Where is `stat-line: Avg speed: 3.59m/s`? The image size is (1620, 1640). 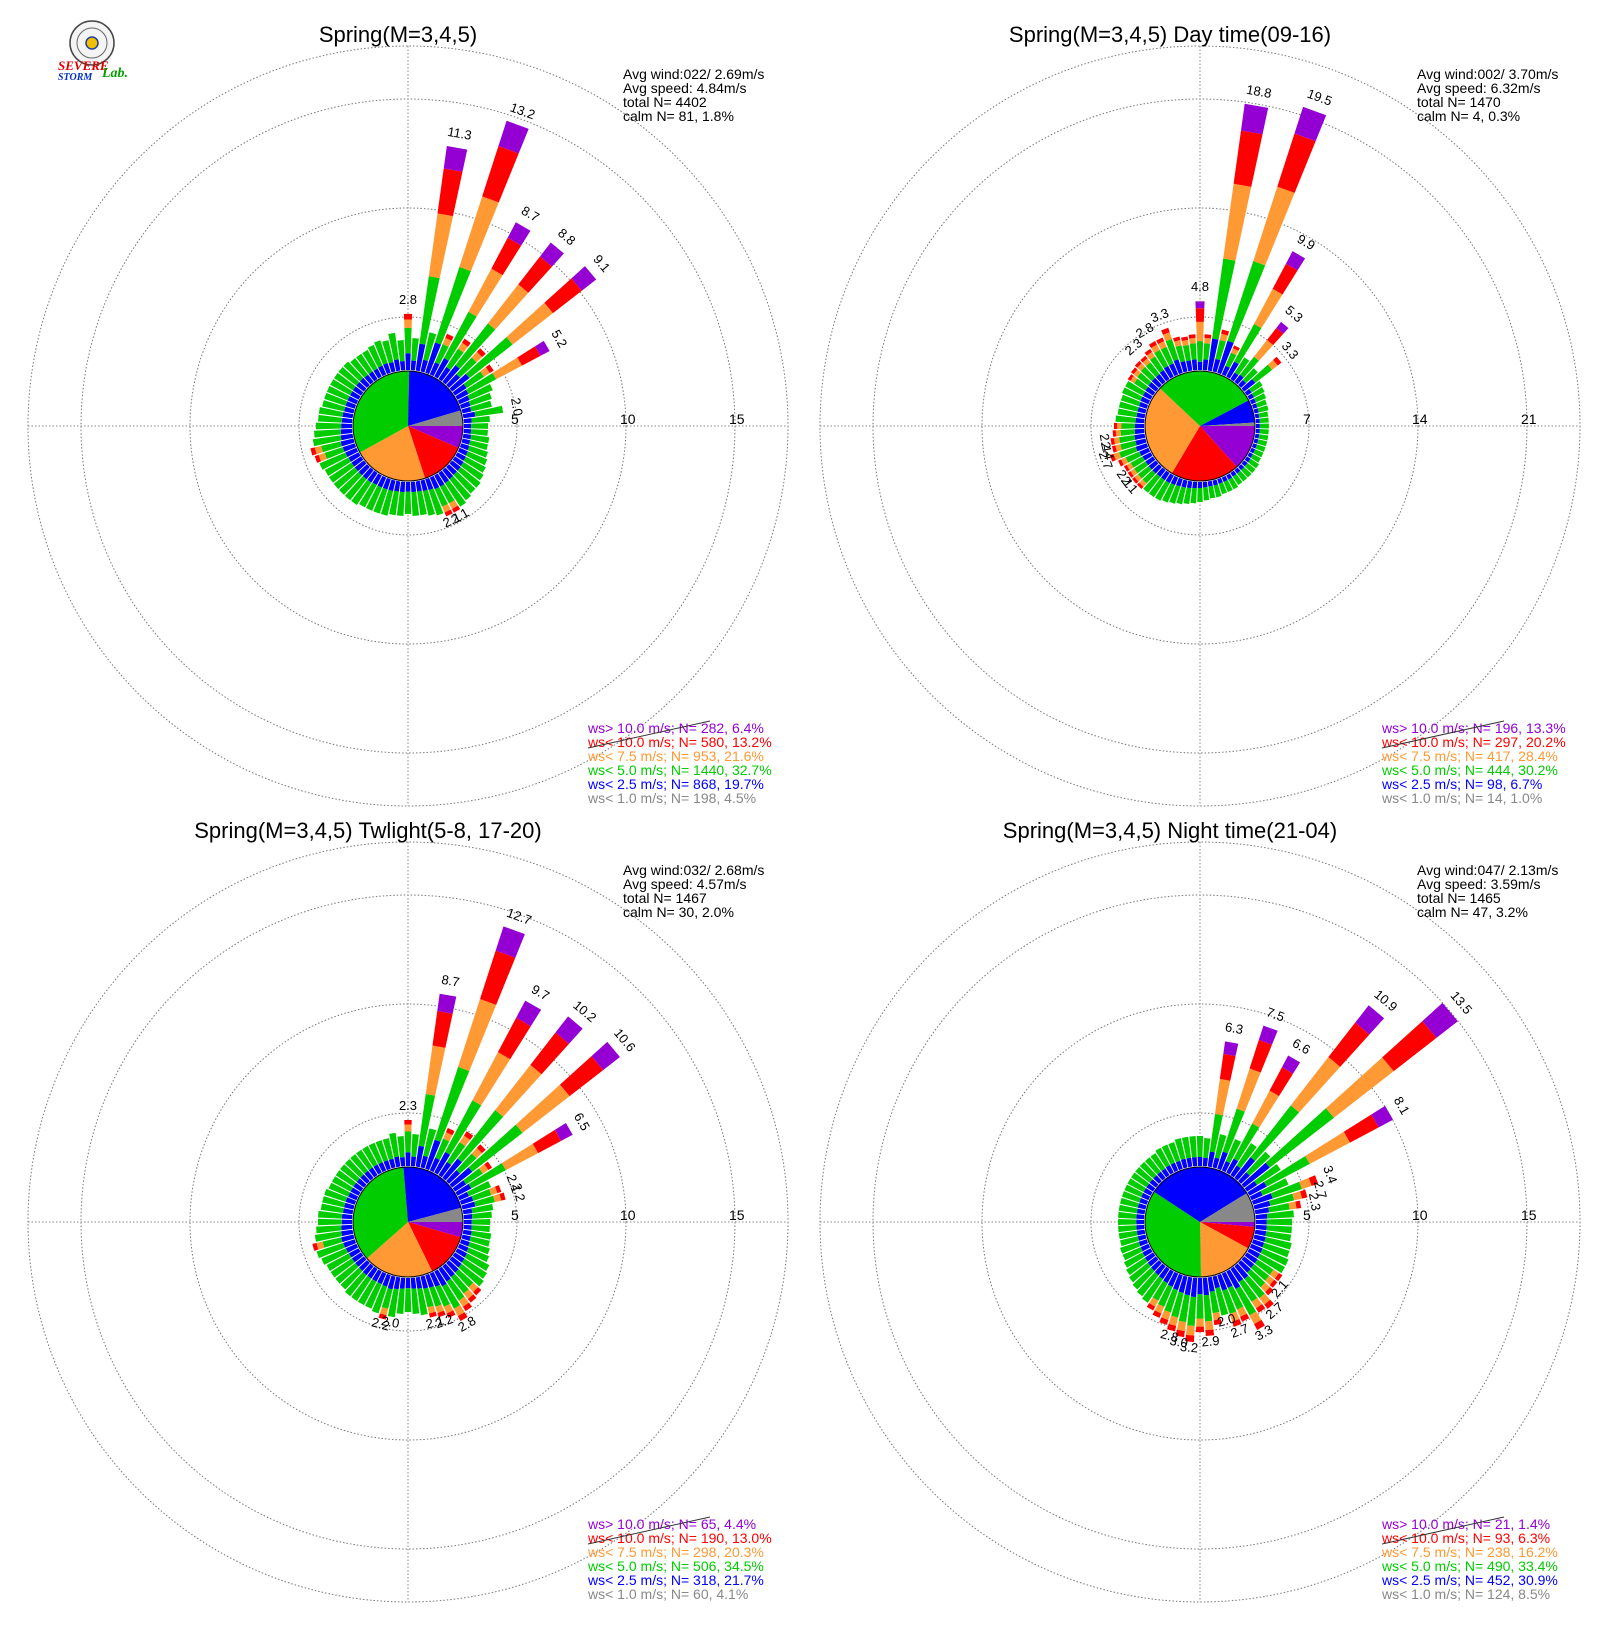 stat-line: Avg speed: 3.59m/s is located at coordinates (1478, 884).